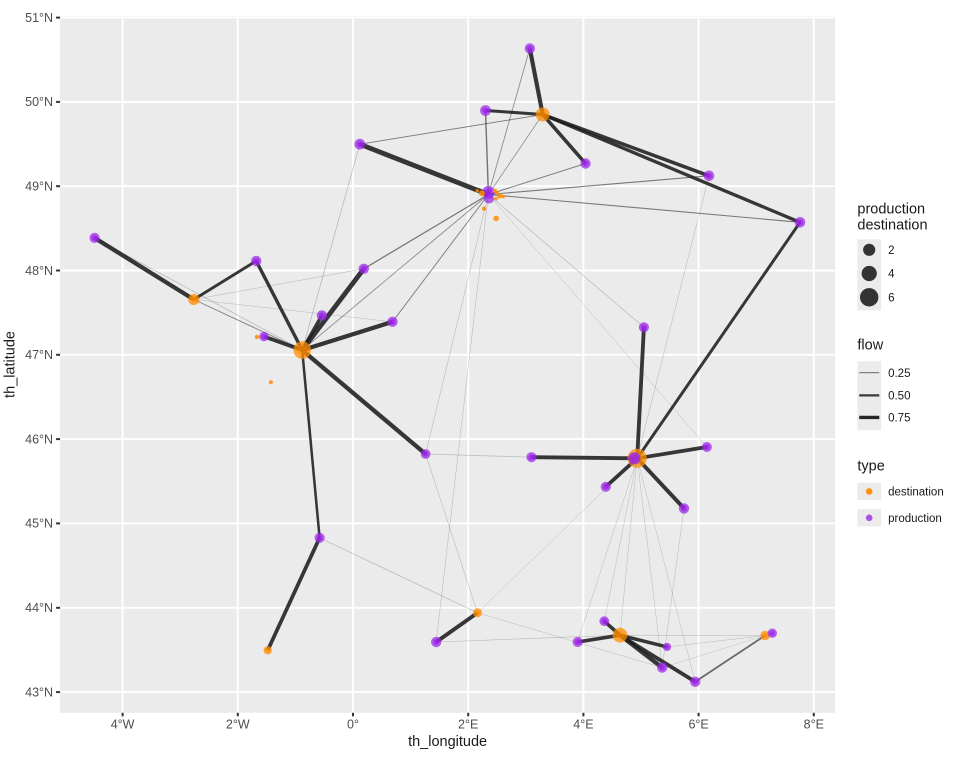 This screenshot has width=960, height=768. I want to click on svg-text: 0.75, so click(899, 419).